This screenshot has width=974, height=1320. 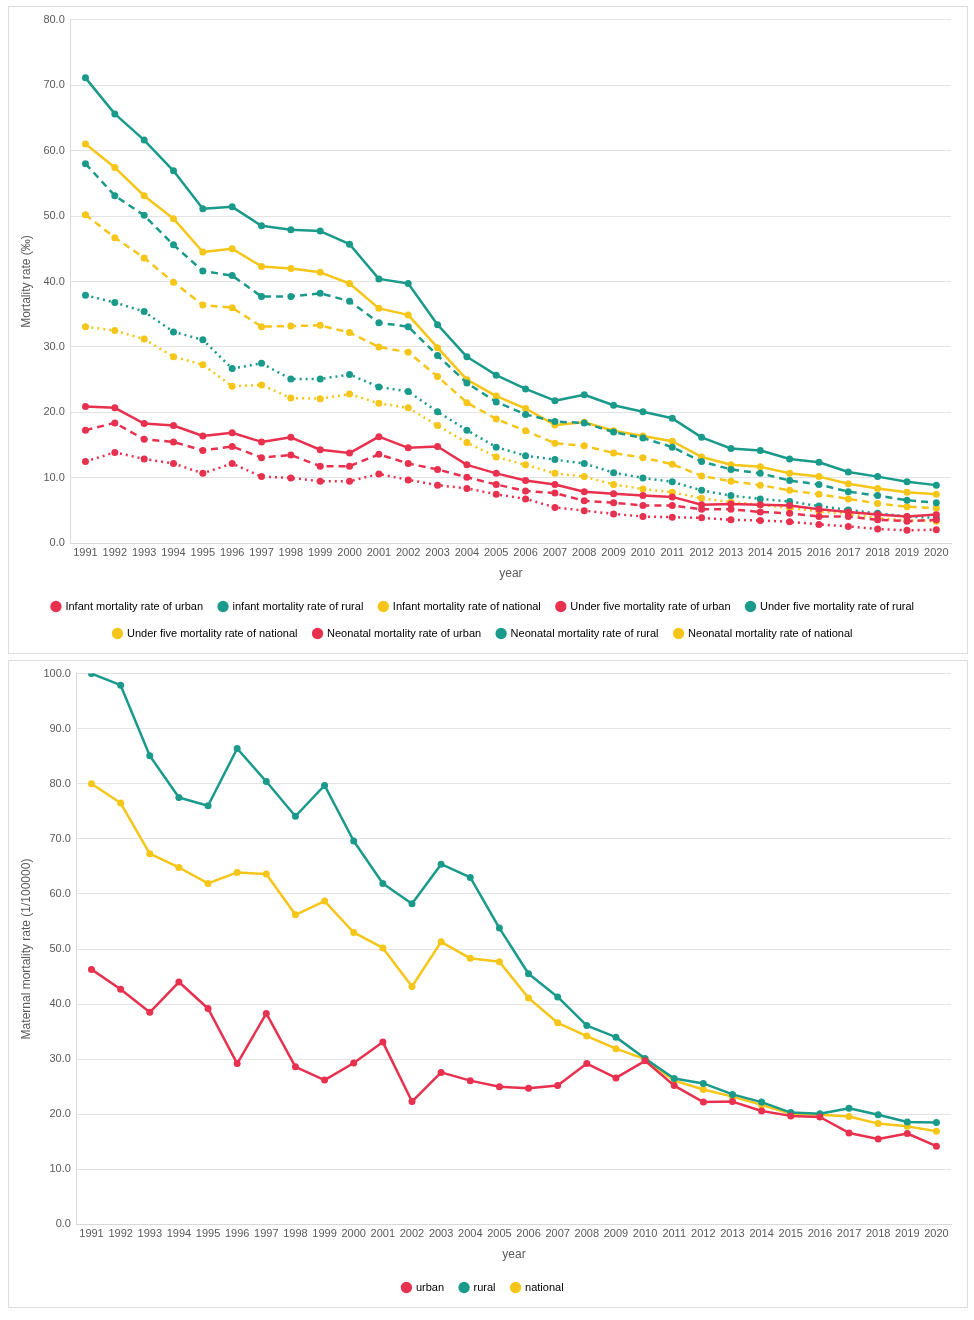 I want to click on x-tick-label: 2015, so click(x=789, y=552).